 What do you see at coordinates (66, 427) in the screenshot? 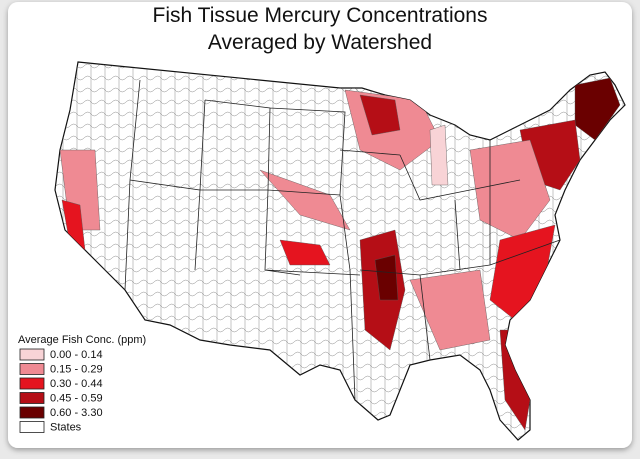
I see `legend-label: States` at bounding box center [66, 427].